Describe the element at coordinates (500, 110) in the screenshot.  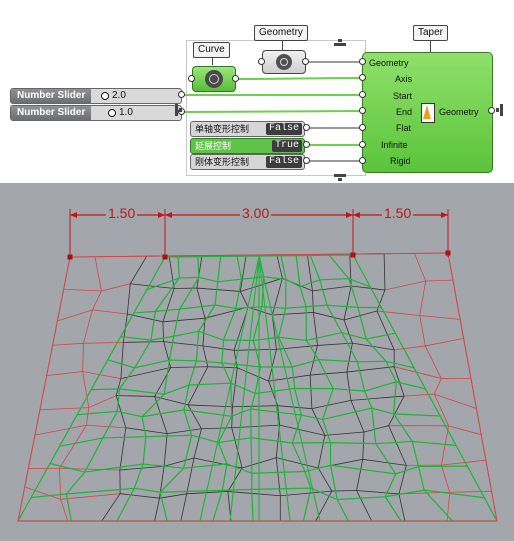
I see `zoom-marker-right` at that location.